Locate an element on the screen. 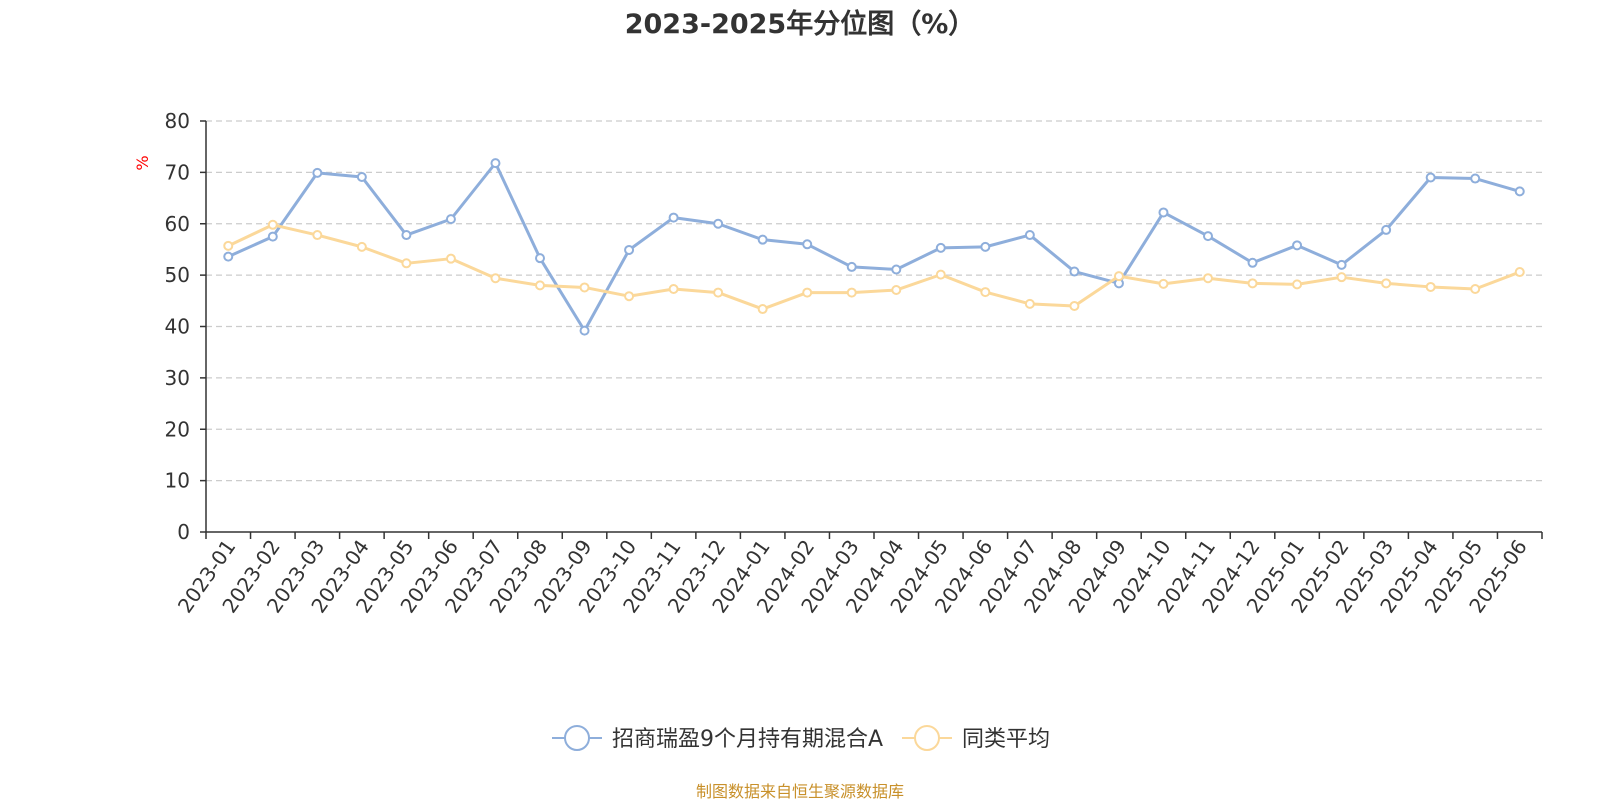 This screenshot has height=802, width=1600. y-tick-label: 50 is located at coordinates (177, 275).